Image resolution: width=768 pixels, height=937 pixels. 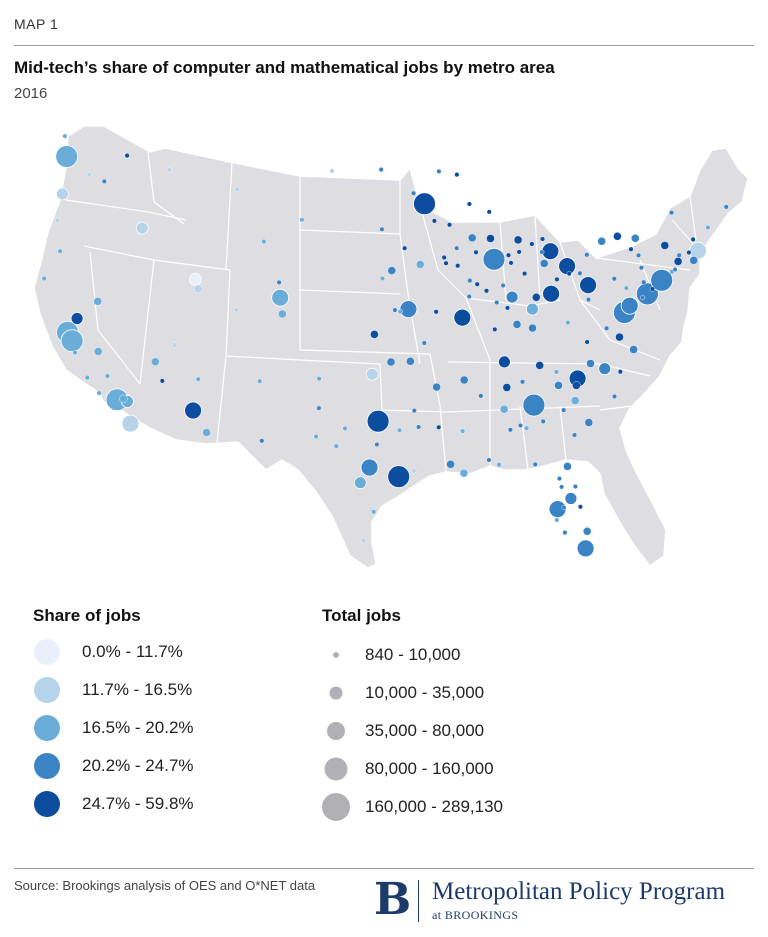 I want to click on legend-size-label: 840 - 10,000, so click(x=413, y=654).